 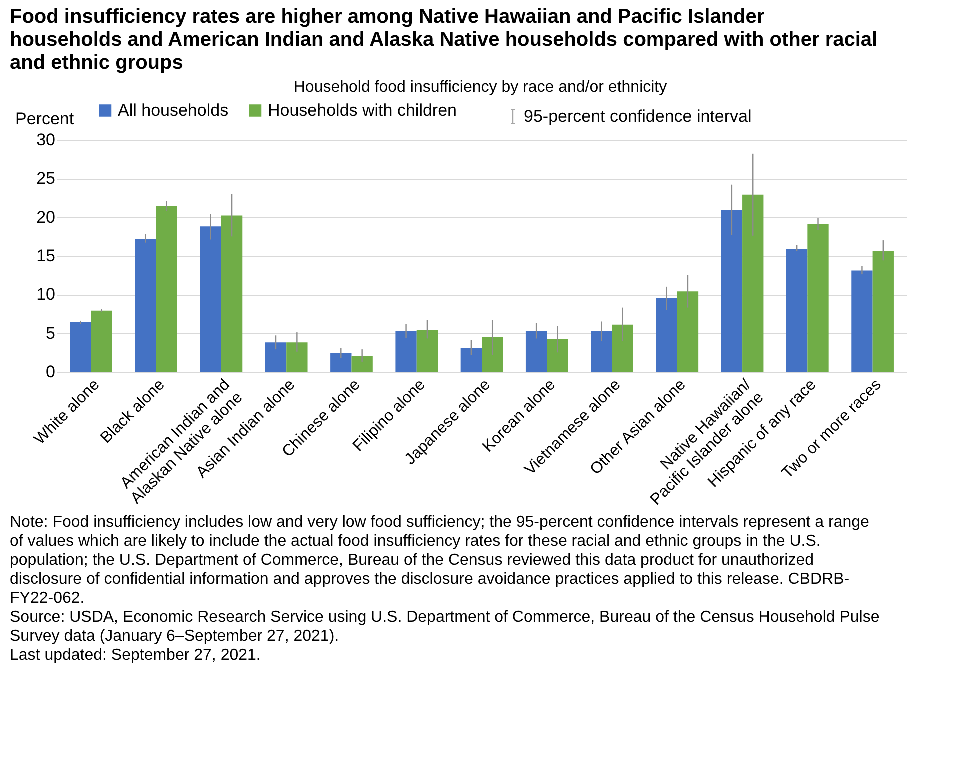 I want to click on chart-subtitle: Household food insufficiency by race and/or ethnicity, so click(x=480, y=88).